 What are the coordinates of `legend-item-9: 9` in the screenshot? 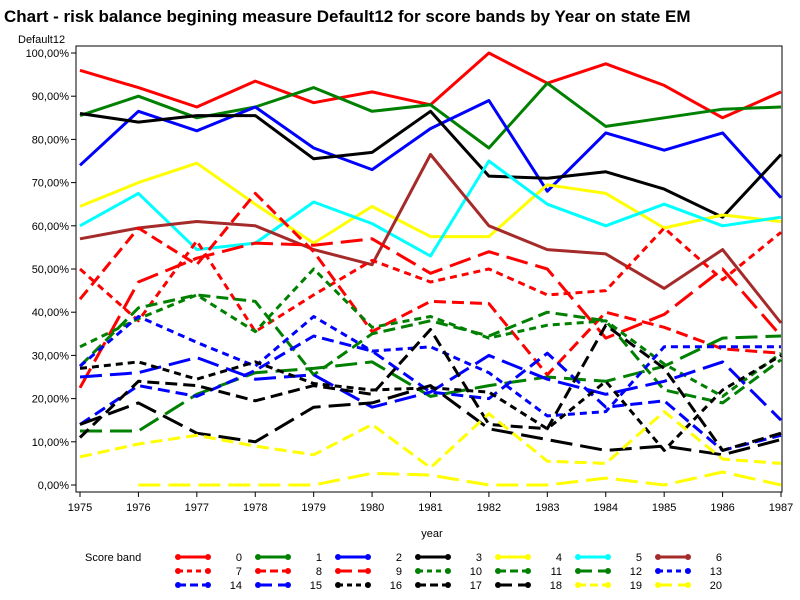 It's located at (368, 572).